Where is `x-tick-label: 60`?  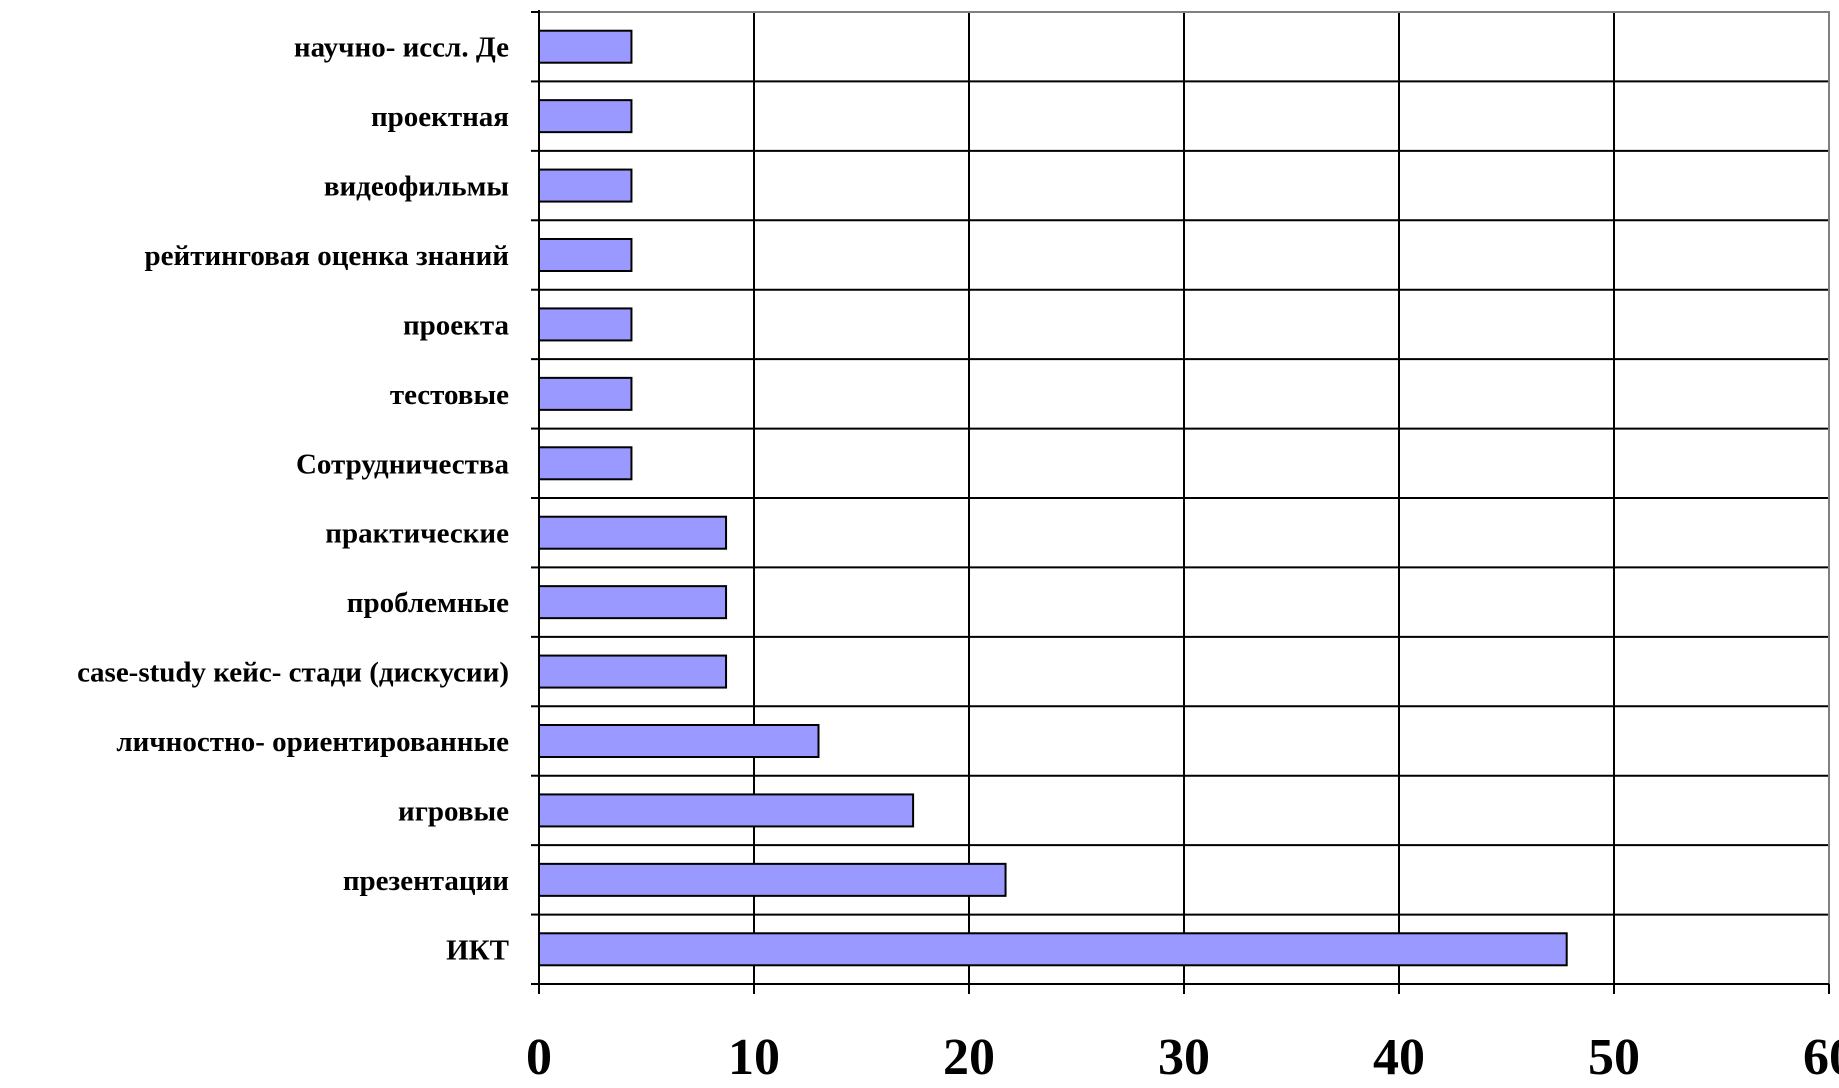 x-tick-label: 60 is located at coordinates (1821, 1057).